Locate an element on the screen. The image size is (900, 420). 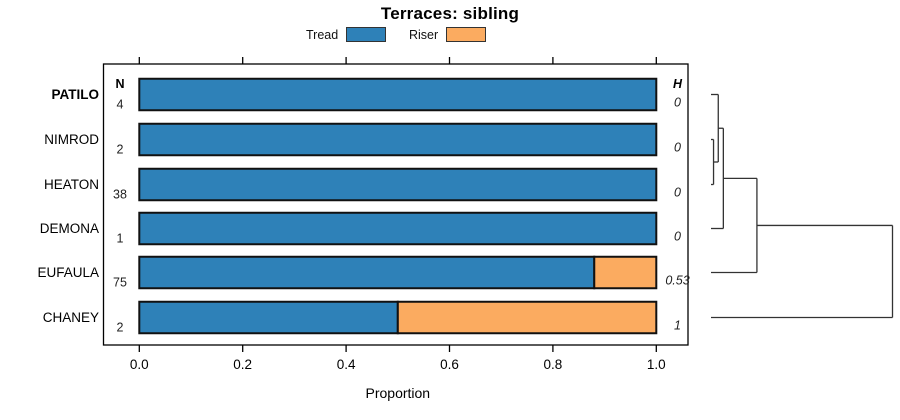
legend-label-riser: Riser is located at coordinates (424, 34).